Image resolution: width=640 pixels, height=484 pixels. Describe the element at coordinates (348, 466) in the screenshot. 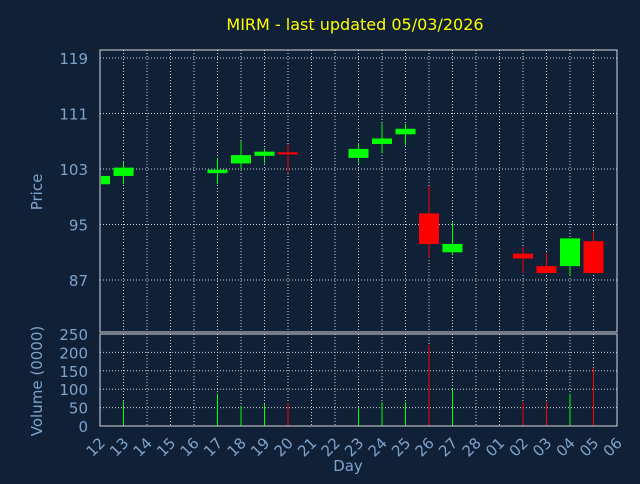

I see `x-axis-label: Day` at that location.